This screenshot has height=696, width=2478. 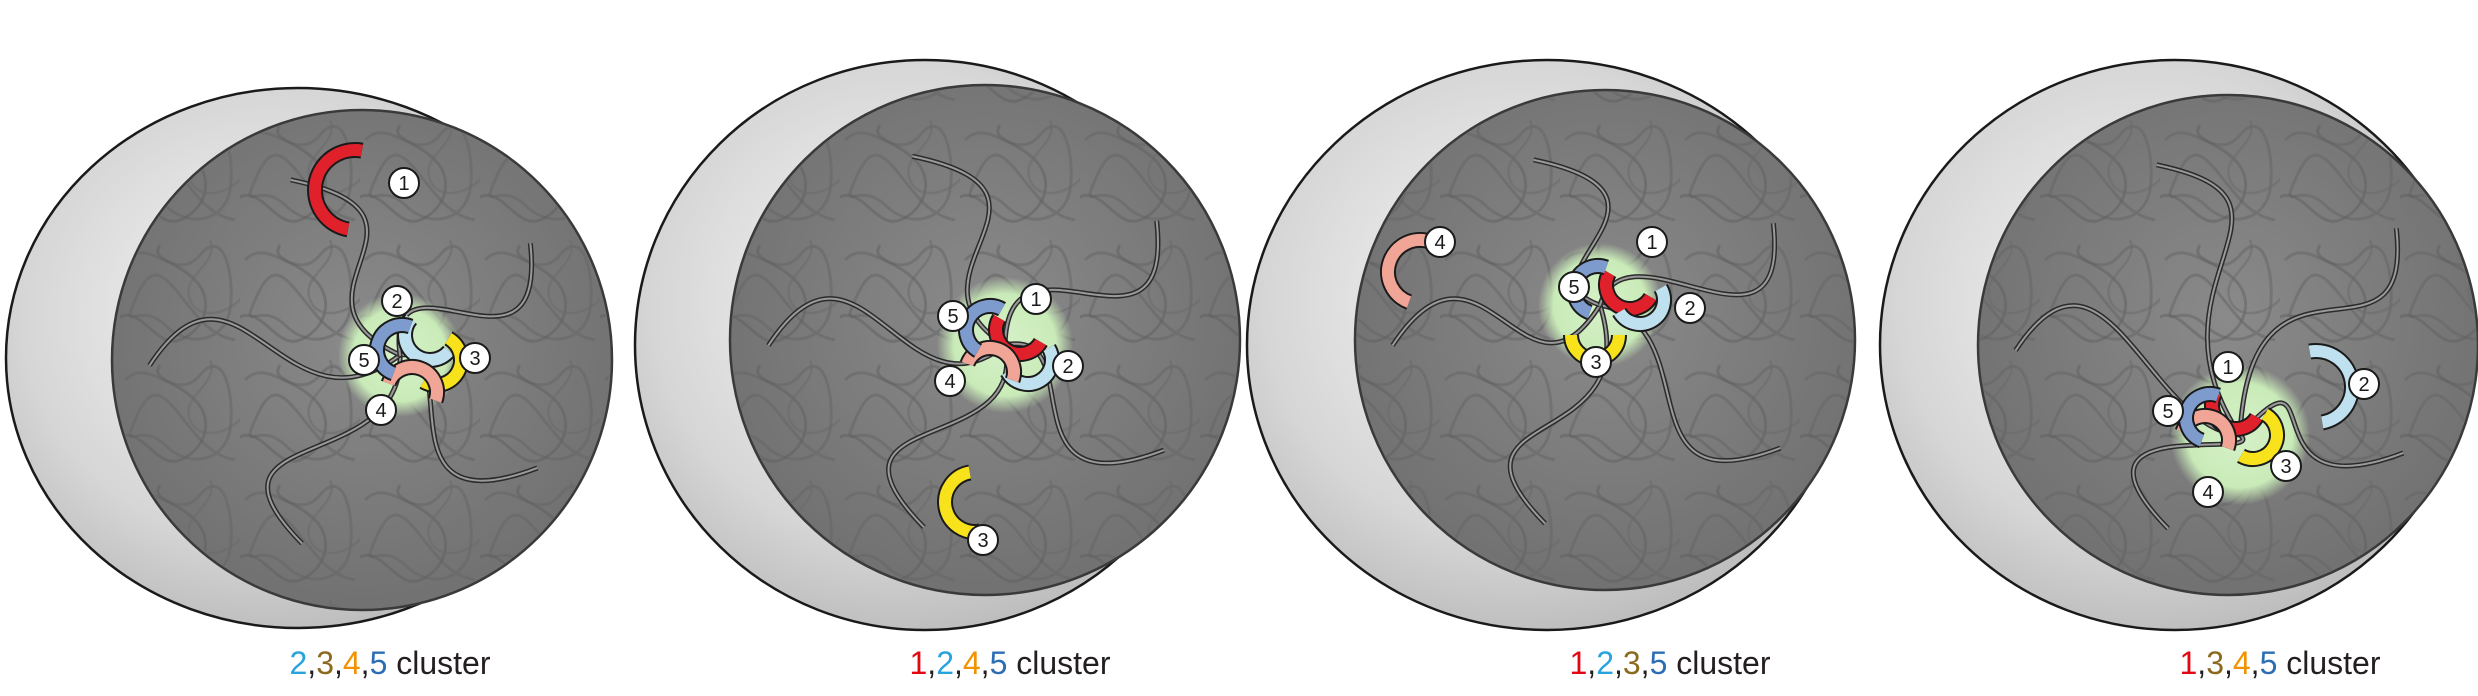 I want to click on panel-caption: 2,3,4,5 cluster, so click(x=390, y=663).